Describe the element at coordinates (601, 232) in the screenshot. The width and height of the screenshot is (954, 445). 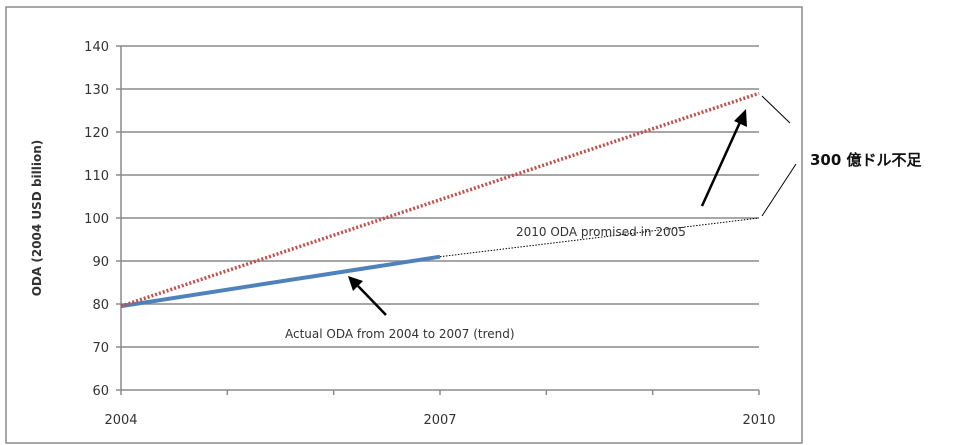
I see `promised-annotation: 2010 ODA promised in 2005` at that location.